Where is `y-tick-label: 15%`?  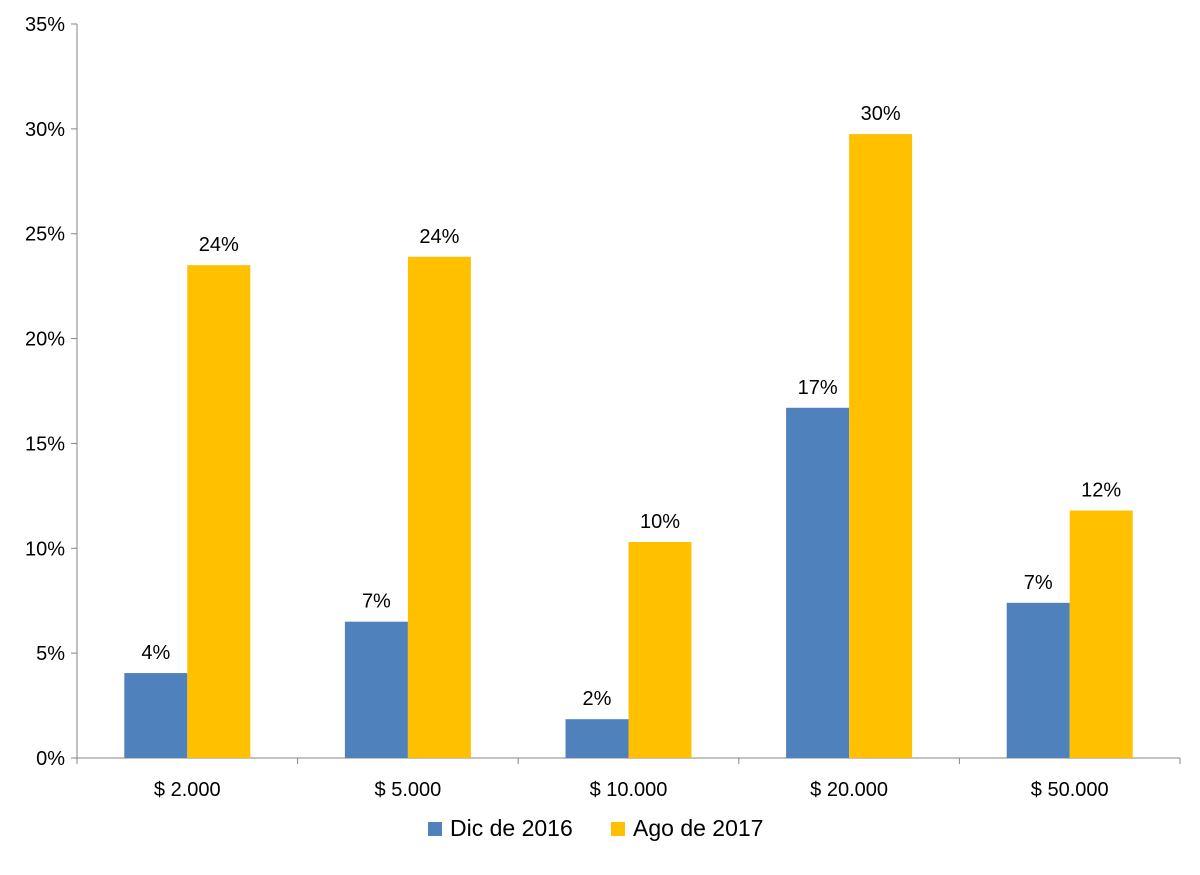
y-tick-label: 15% is located at coordinates (45, 444).